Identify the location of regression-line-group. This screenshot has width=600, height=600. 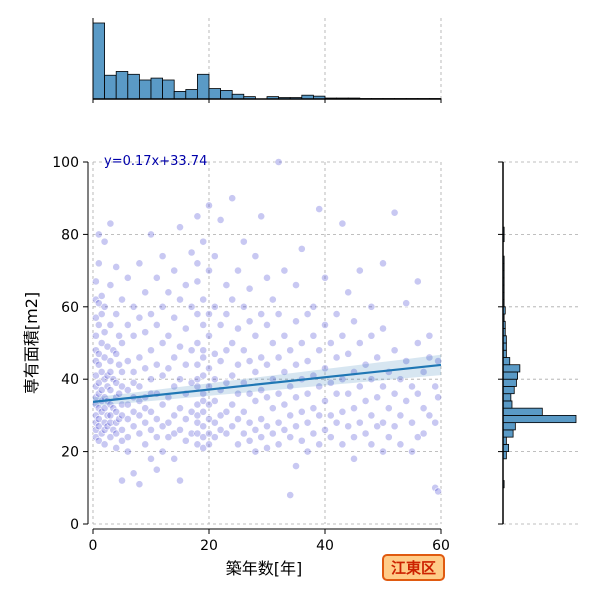
(267, 380).